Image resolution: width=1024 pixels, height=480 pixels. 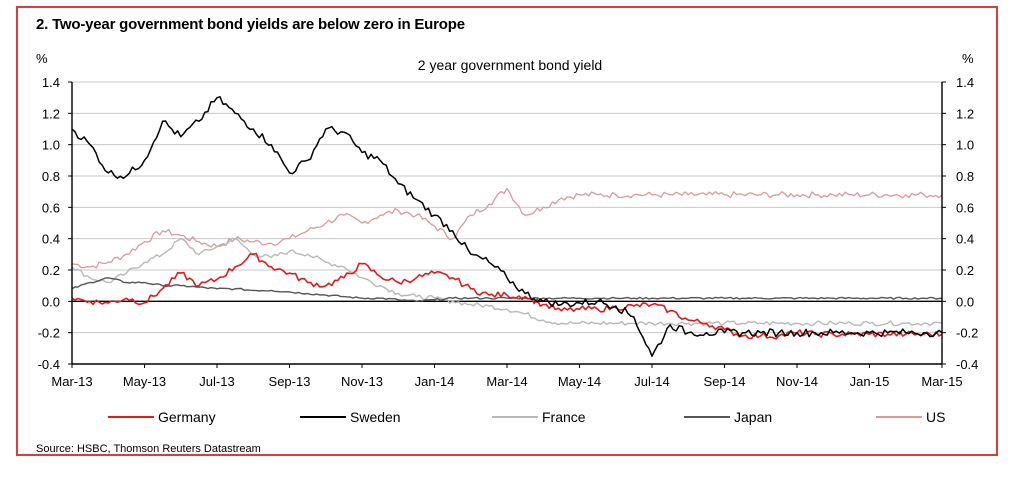 I want to click on y-axis-left-unit: %, so click(x=42, y=58).